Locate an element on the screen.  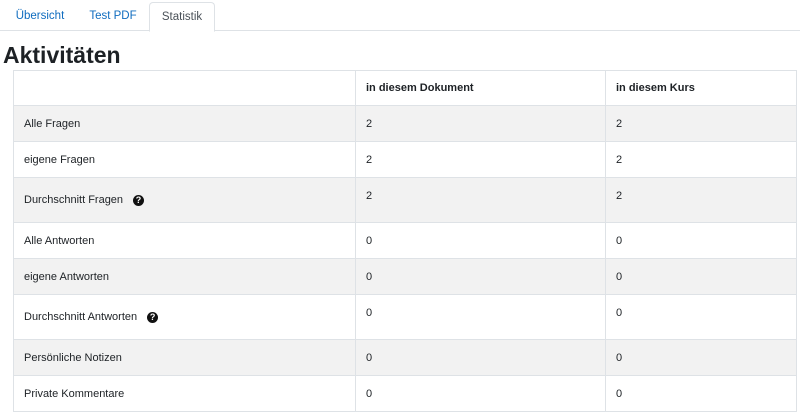
table-row: eigene Fragen 2 2 is located at coordinates (405, 159).